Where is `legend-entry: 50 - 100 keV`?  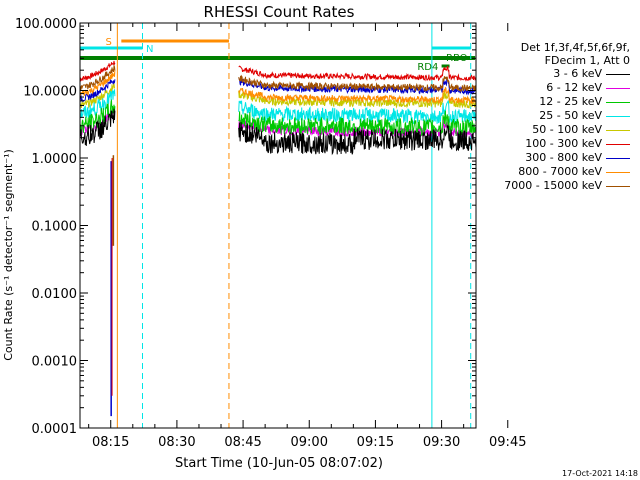 legend-entry: 50 - 100 keV is located at coordinates (550, 130).